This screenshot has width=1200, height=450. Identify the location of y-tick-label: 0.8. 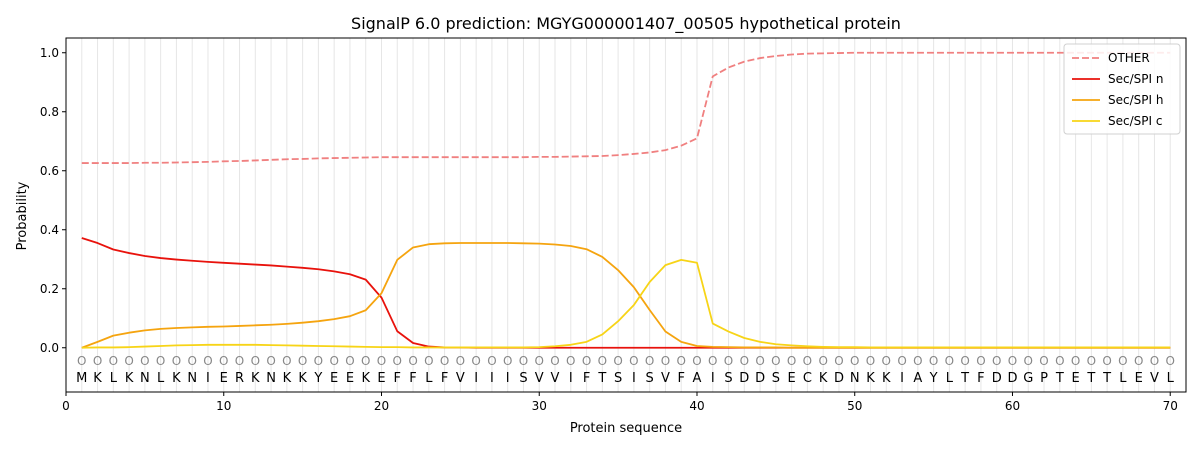
(49, 112).